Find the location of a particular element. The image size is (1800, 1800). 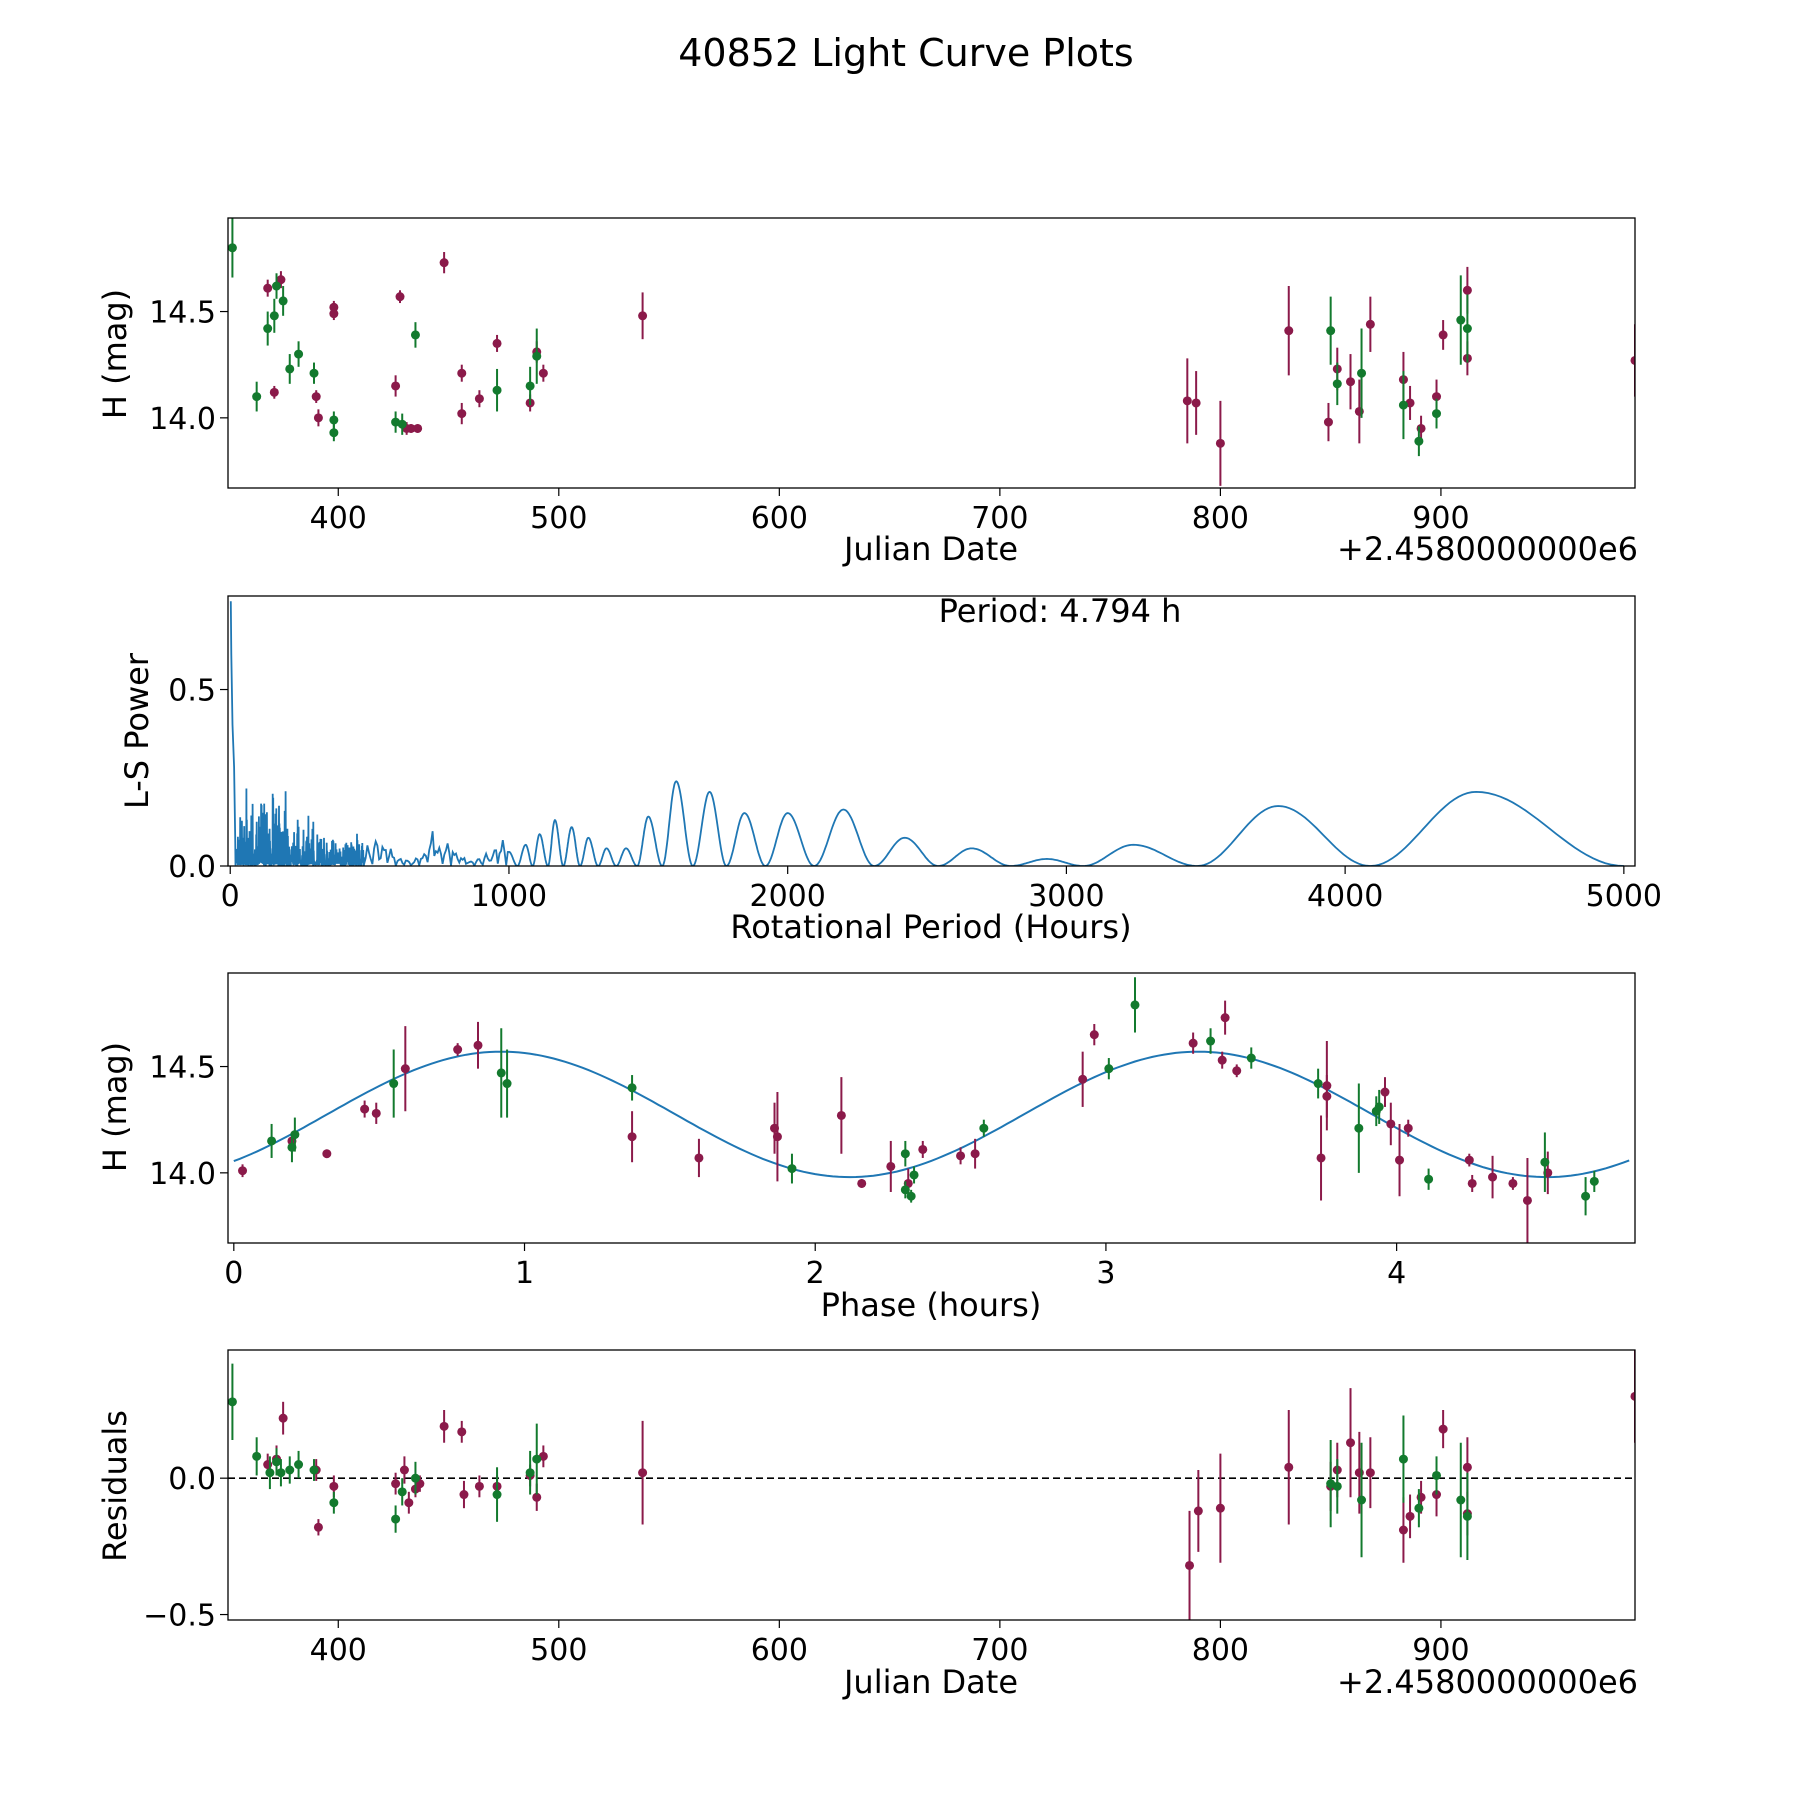

phased-curve-xtick-label: 1 is located at coordinates (524, 1273).